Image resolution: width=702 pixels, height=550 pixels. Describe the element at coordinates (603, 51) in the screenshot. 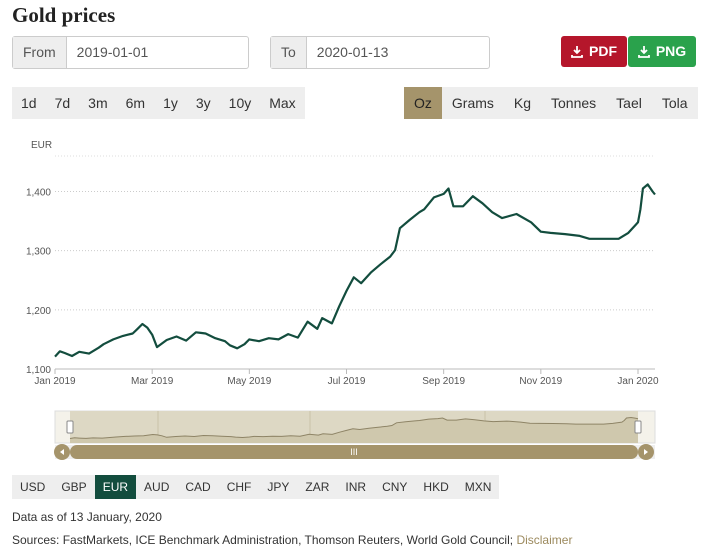

I see `pdf-label: PDF` at that location.